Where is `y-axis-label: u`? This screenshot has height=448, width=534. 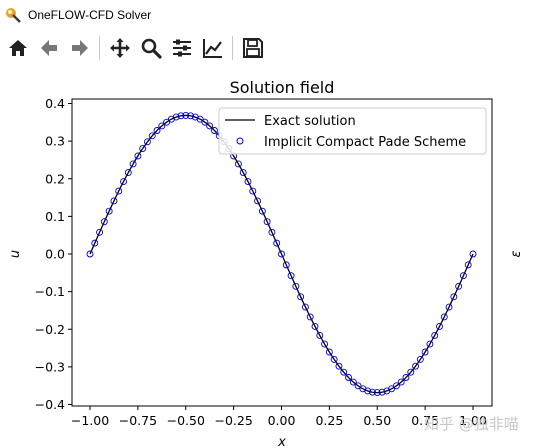
y-axis-label: u is located at coordinates (15, 254).